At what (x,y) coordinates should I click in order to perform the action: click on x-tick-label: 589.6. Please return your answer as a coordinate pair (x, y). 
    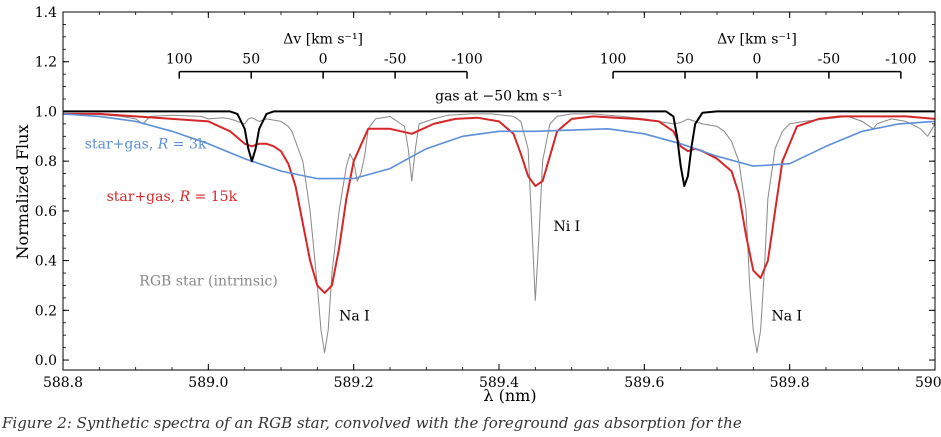
    Looking at the image, I should click on (644, 383).